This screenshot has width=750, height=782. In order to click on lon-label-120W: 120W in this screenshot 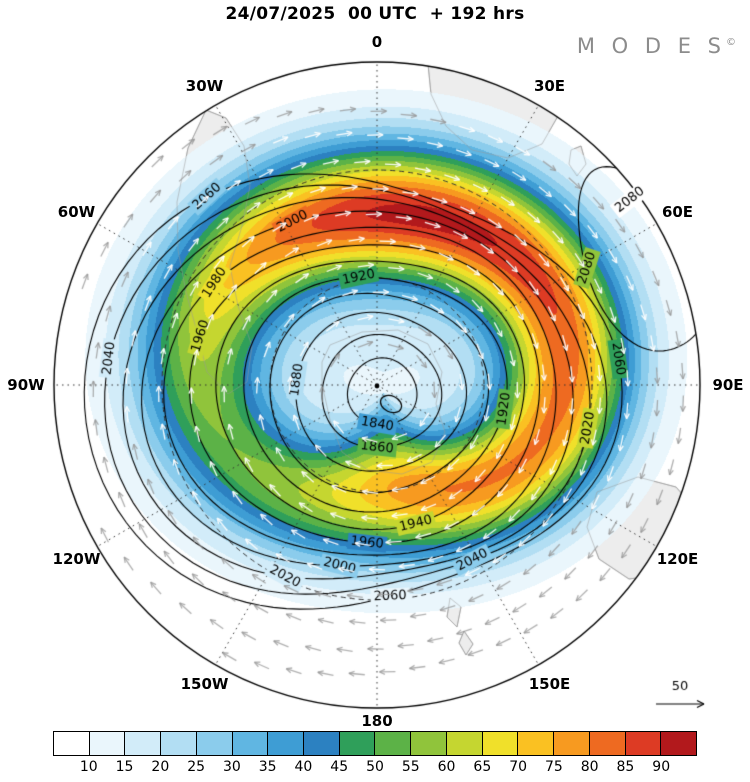, I will do `click(76, 558)`.